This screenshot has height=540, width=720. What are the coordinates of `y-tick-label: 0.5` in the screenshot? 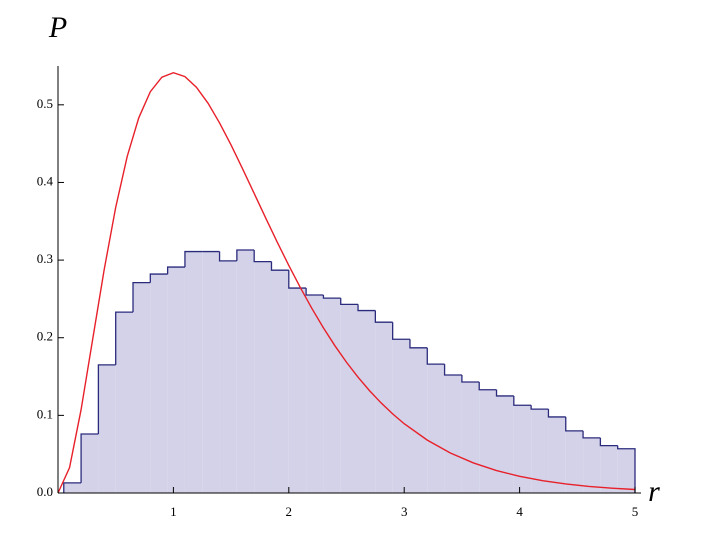 It's located at (45, 103).